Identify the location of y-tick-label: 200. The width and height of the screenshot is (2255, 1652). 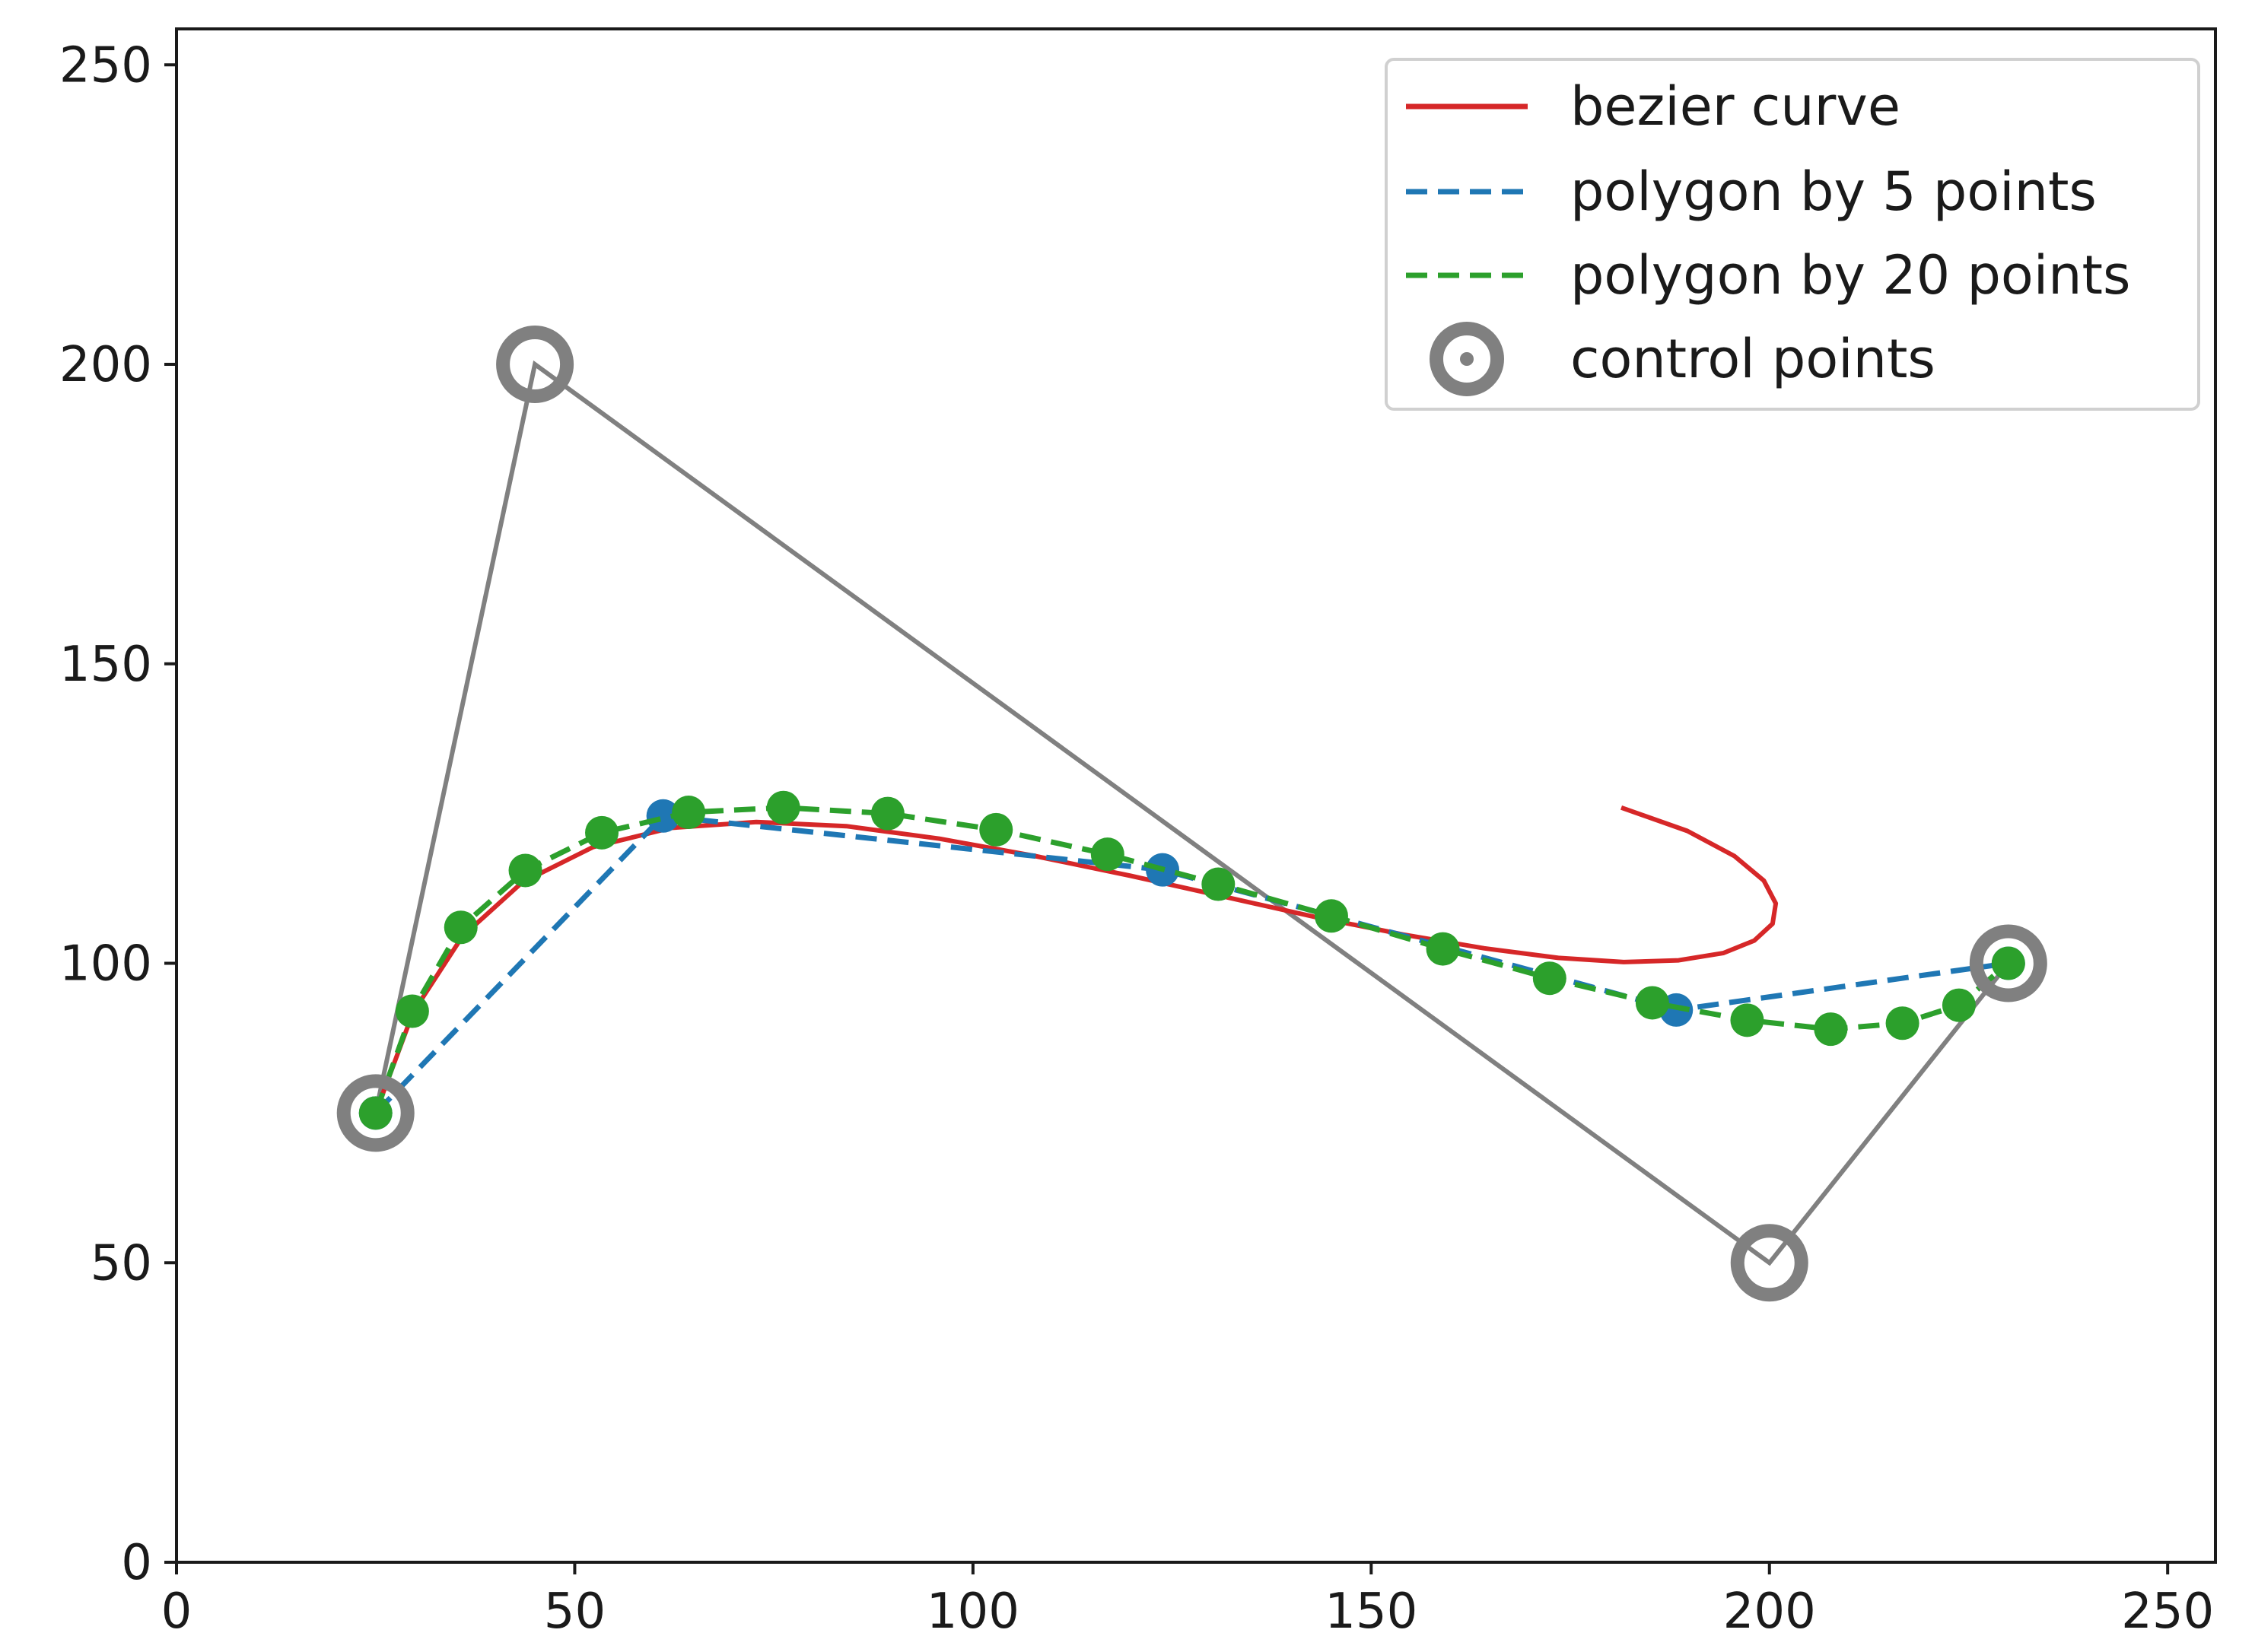
(106, 365).